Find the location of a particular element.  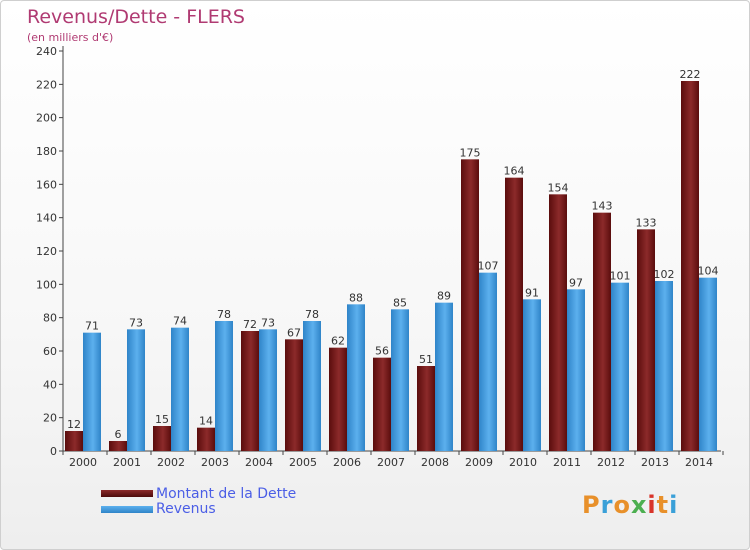

data-label-debt: 6 is located at coordinates (118, 434).